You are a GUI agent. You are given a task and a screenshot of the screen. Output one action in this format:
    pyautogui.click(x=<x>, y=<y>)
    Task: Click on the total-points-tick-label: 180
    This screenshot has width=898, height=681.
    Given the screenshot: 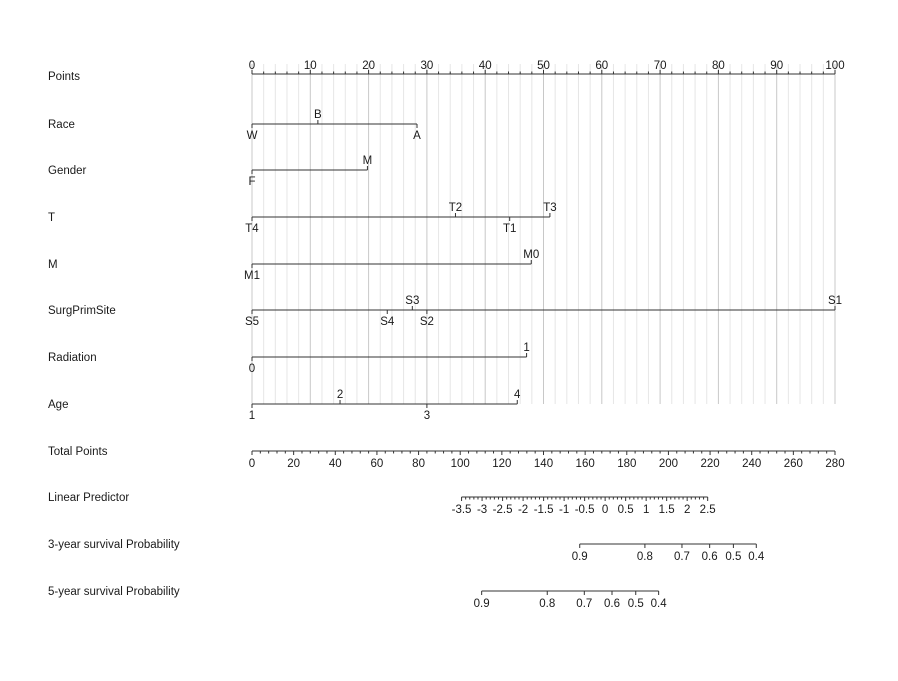 What is the action you would take?
    pyautogui.click(x=626, y=464)
    